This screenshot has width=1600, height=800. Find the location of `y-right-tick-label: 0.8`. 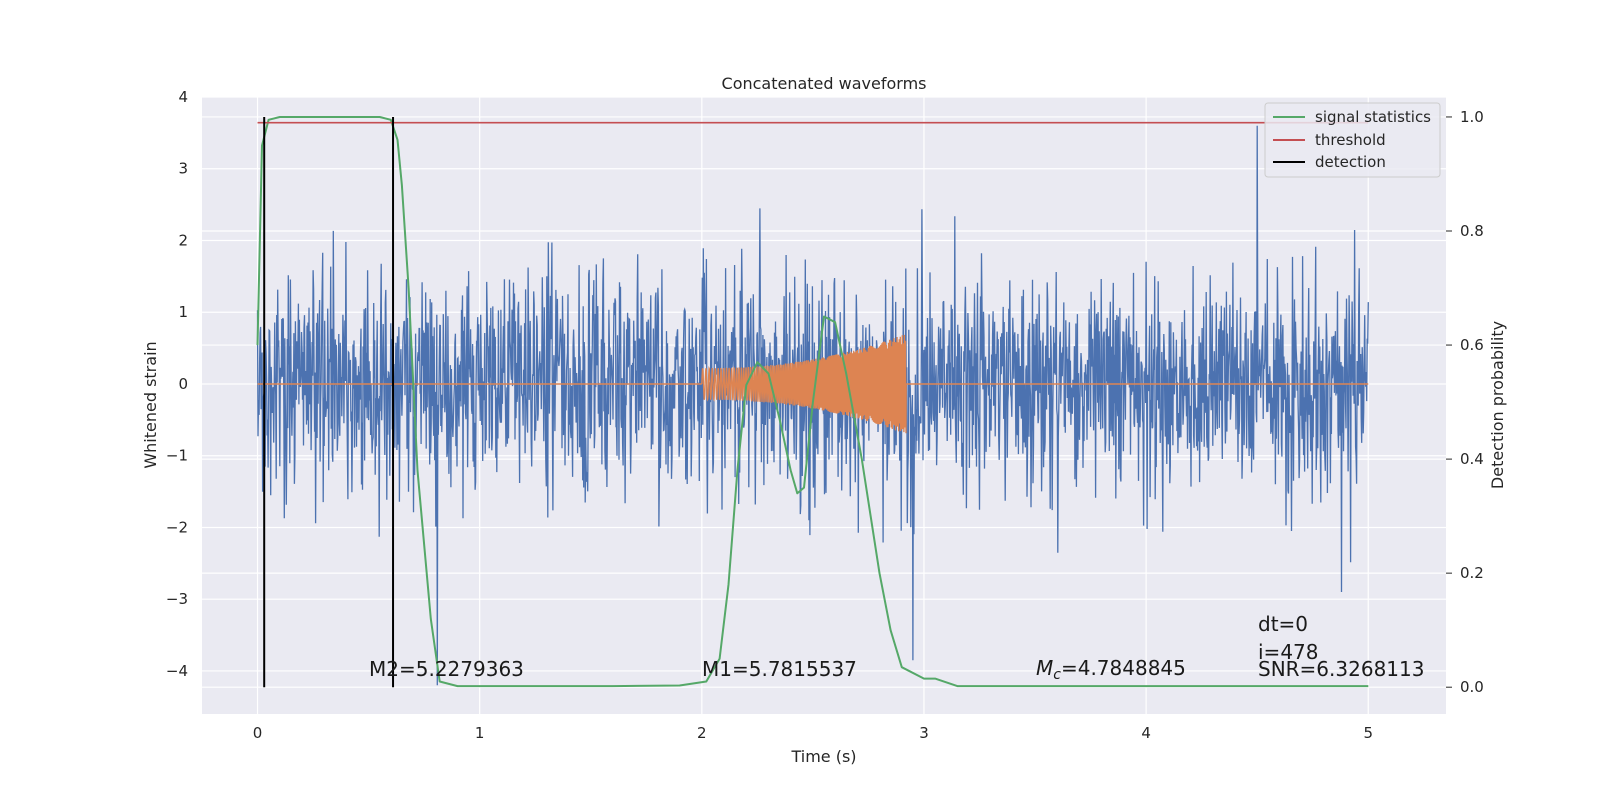

y-right-tick-label: 0.8 is located at coordinates (1472, 231).